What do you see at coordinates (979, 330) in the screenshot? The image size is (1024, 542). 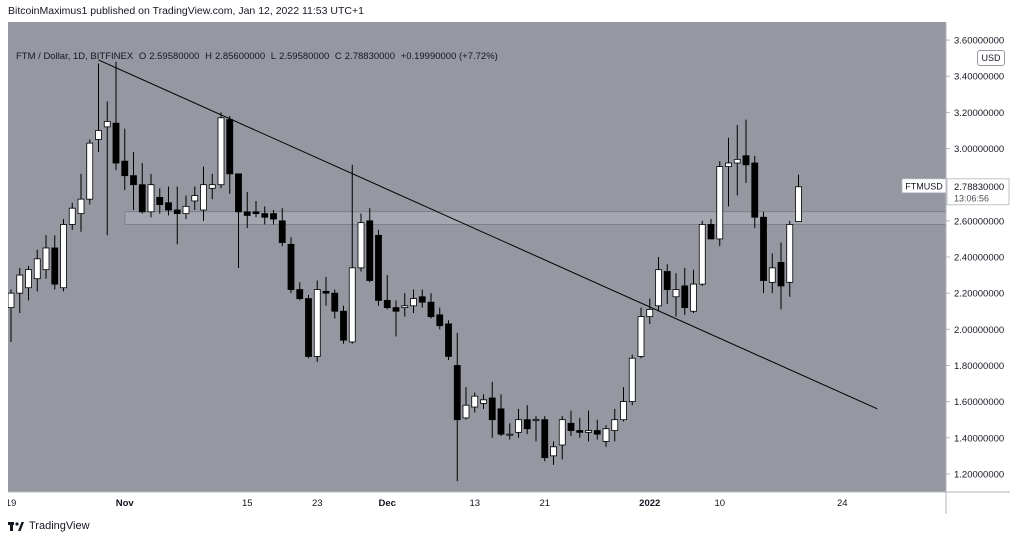 I see `y-tick-label: 2.00000000` at bounding box center [979, 330].